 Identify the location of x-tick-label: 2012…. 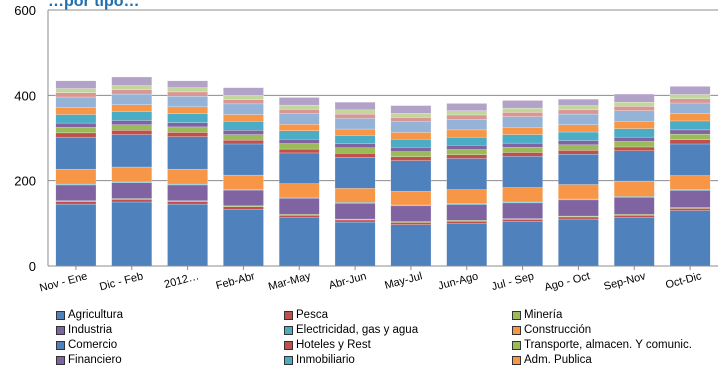
(181, 280).